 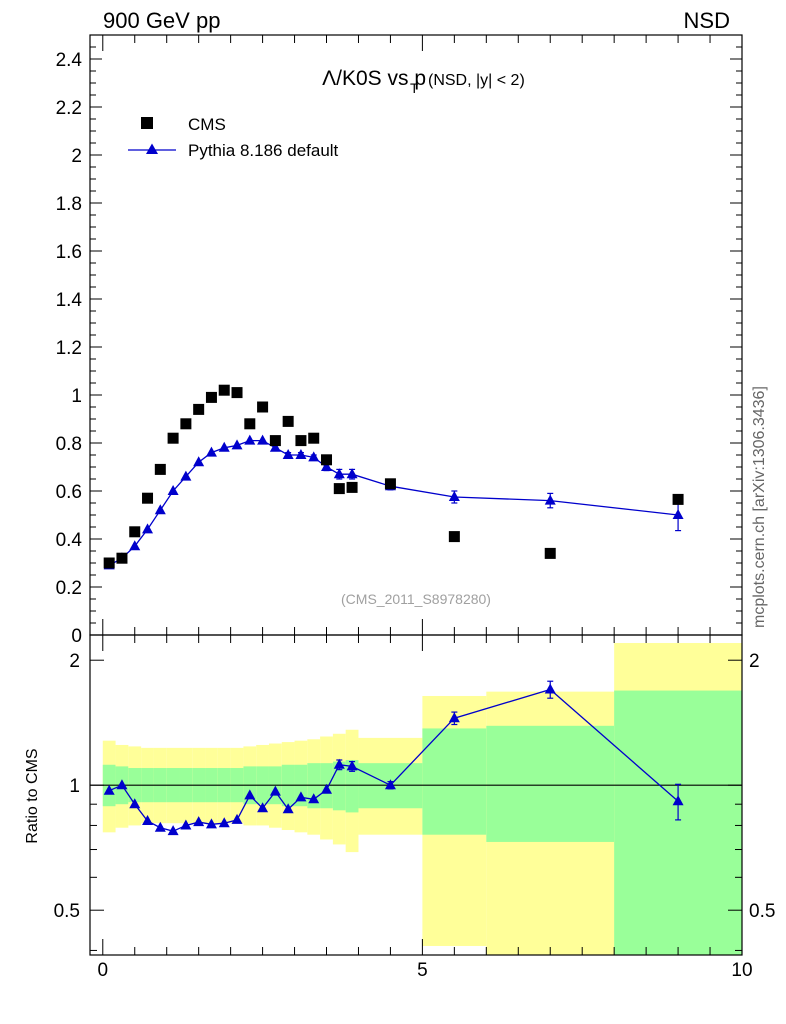 I want to click on ratio-ytick-label-right: 2, so click(x=754, y=661).